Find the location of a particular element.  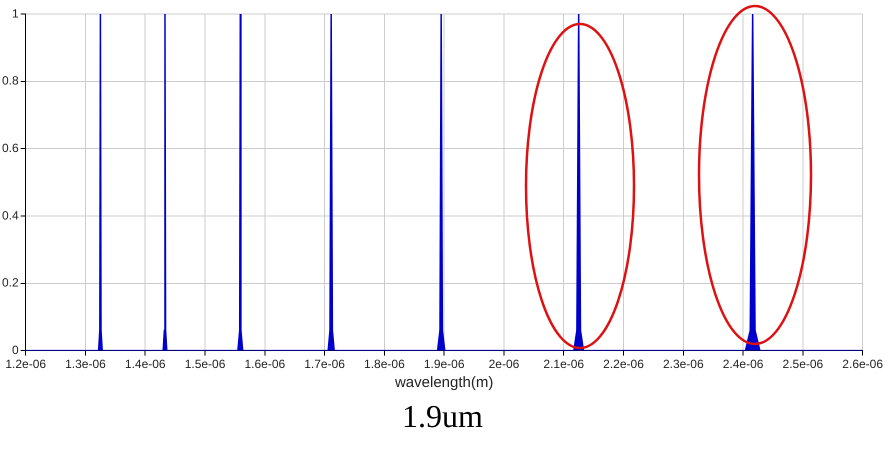

x-tick-label: 2.2e-06 is located at coordinates (623, 364).